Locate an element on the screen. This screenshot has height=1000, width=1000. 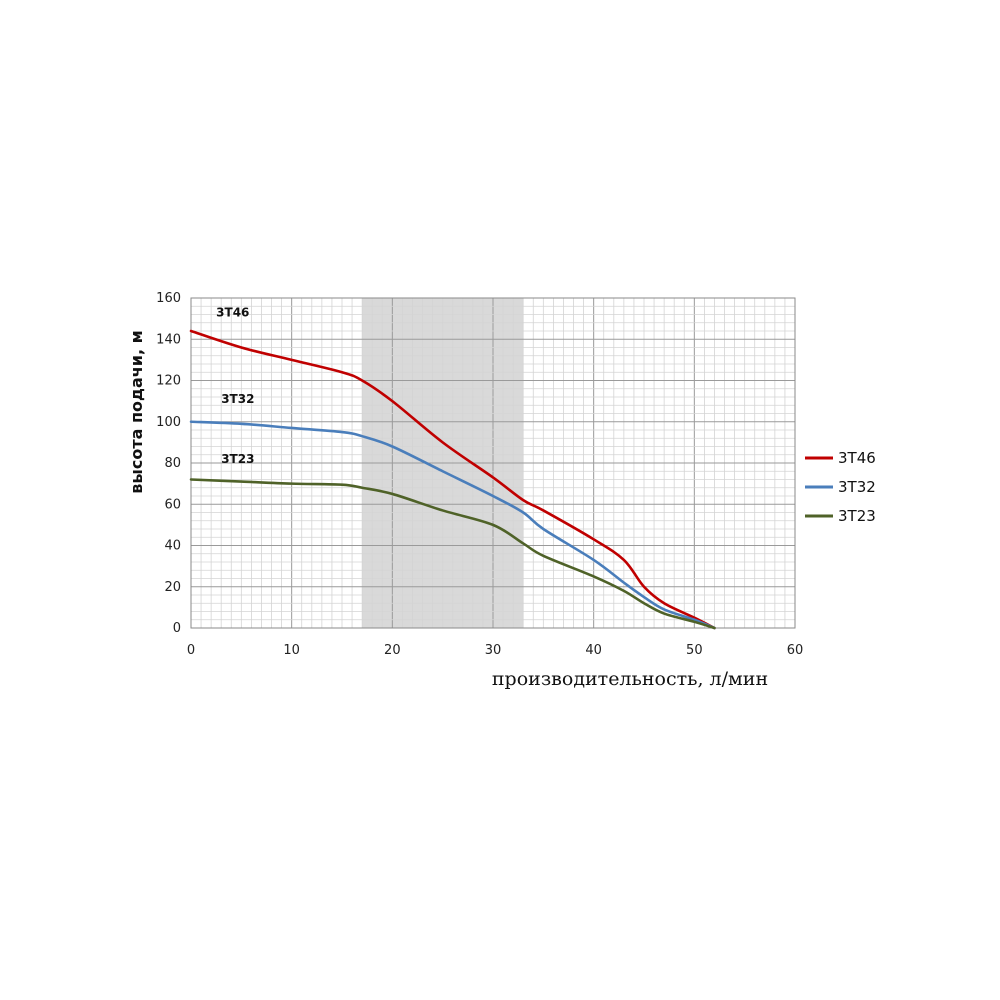
legend-label-3t23: 3T23 is located at coordinates (857, 516).